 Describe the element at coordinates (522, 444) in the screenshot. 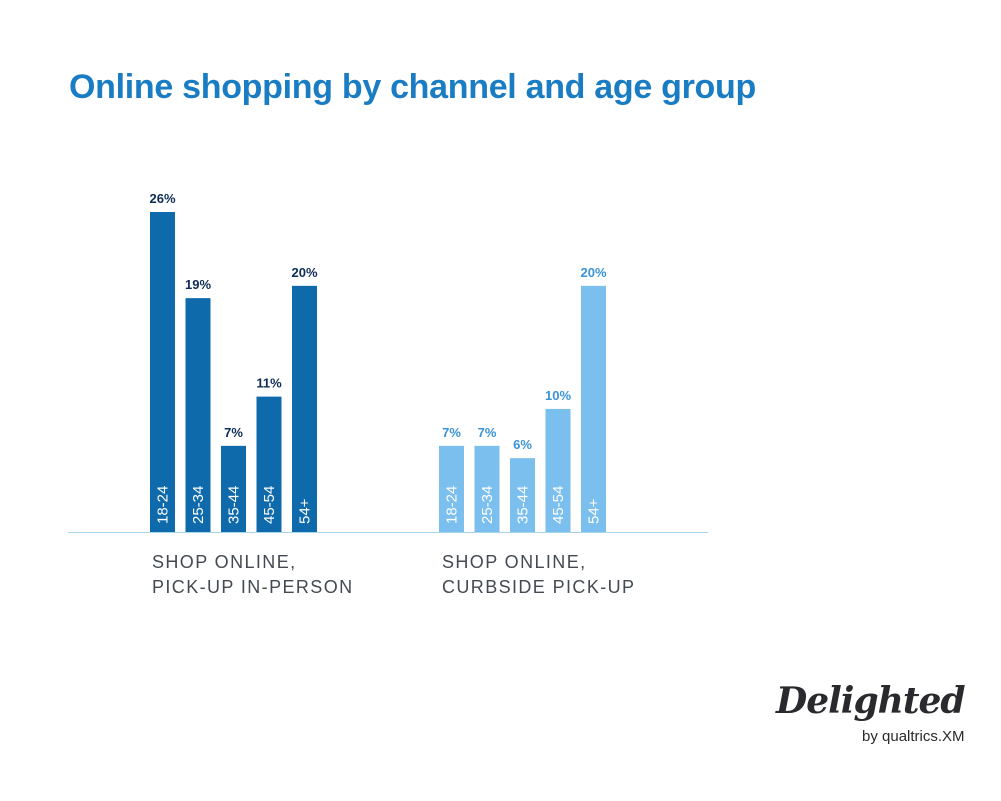

I see `value-label: 6%` at that location.